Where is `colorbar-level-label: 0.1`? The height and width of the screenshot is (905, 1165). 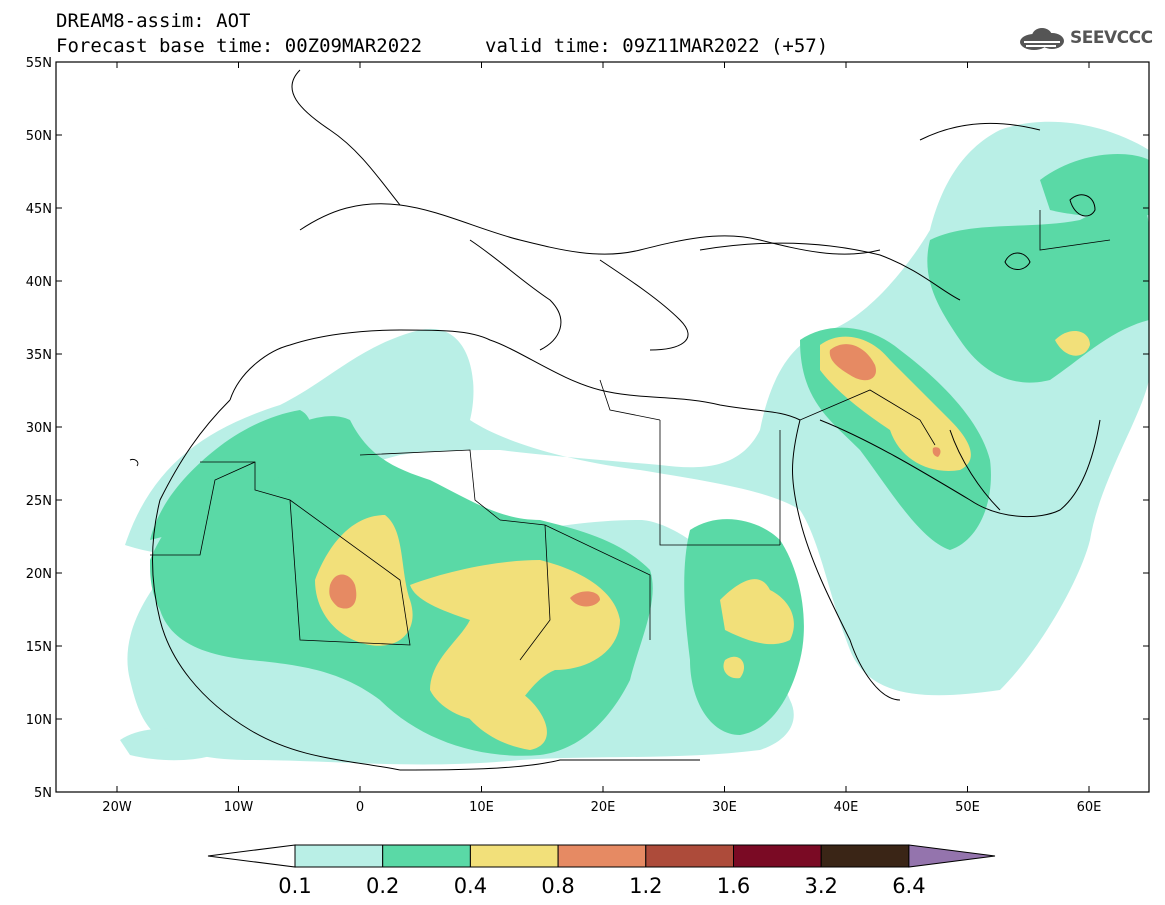
colorbar-level-label: 0.1 is located at coordinates (294, 886).